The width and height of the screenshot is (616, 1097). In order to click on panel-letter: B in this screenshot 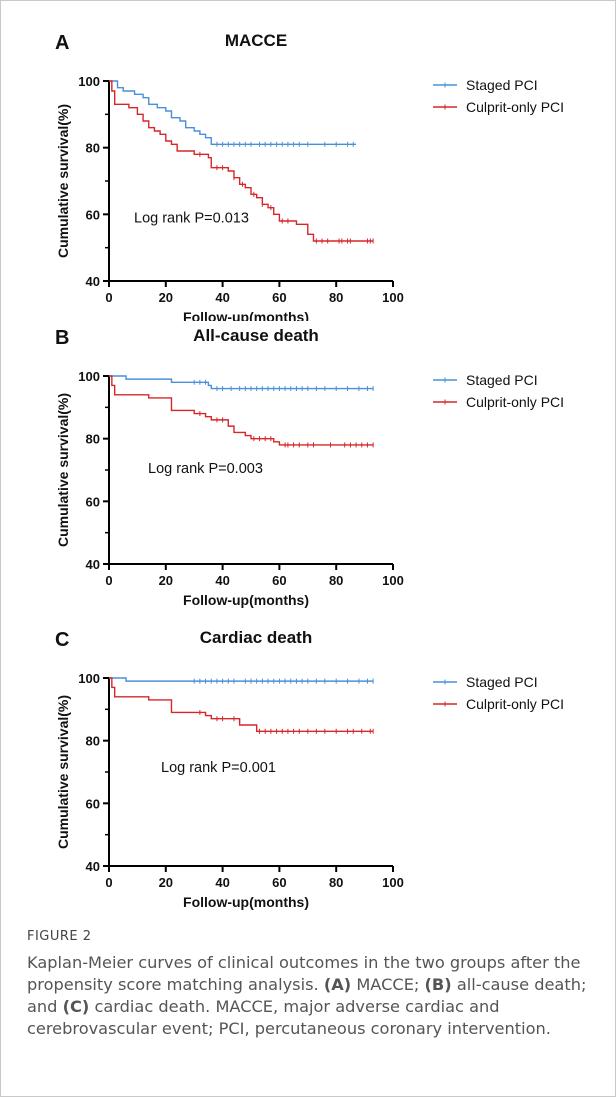, I will do `click(62, 339)`.